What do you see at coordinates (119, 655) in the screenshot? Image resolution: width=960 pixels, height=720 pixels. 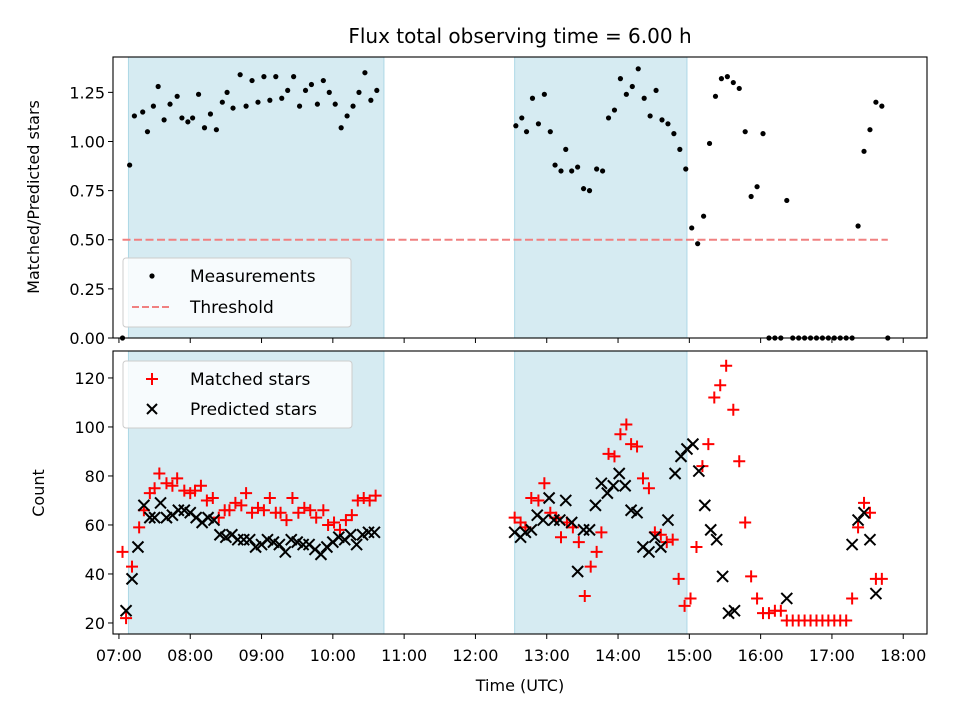 I see `x-tick-label: 07:00` at bounding box center [119, 655].